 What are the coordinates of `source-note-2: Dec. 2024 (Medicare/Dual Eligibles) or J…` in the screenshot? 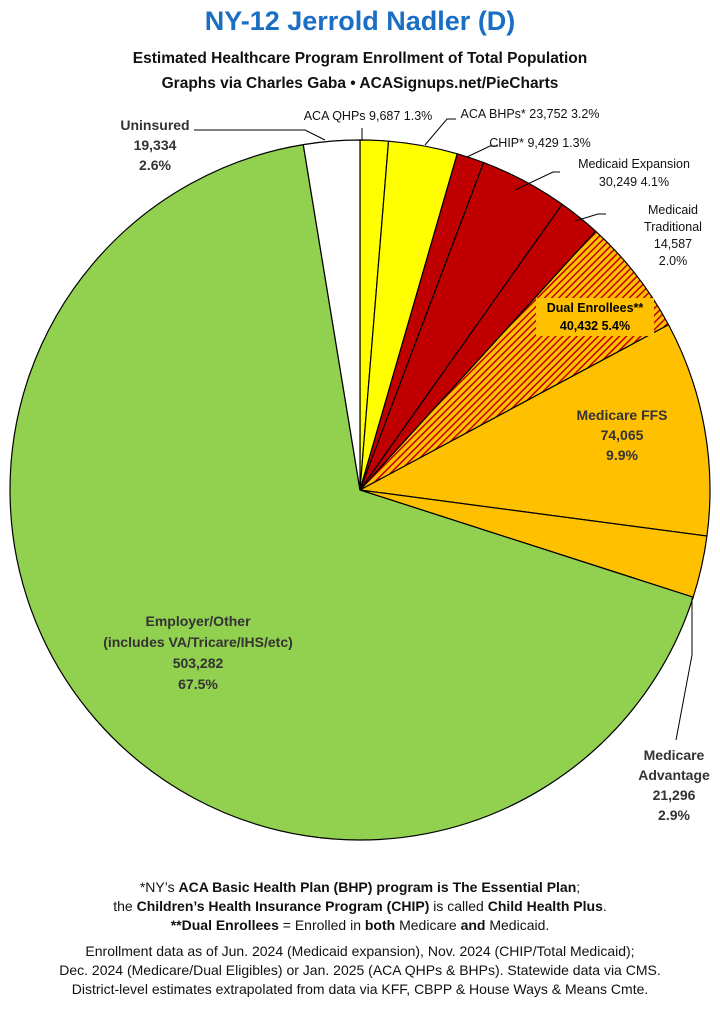 It's located at (360, 970).